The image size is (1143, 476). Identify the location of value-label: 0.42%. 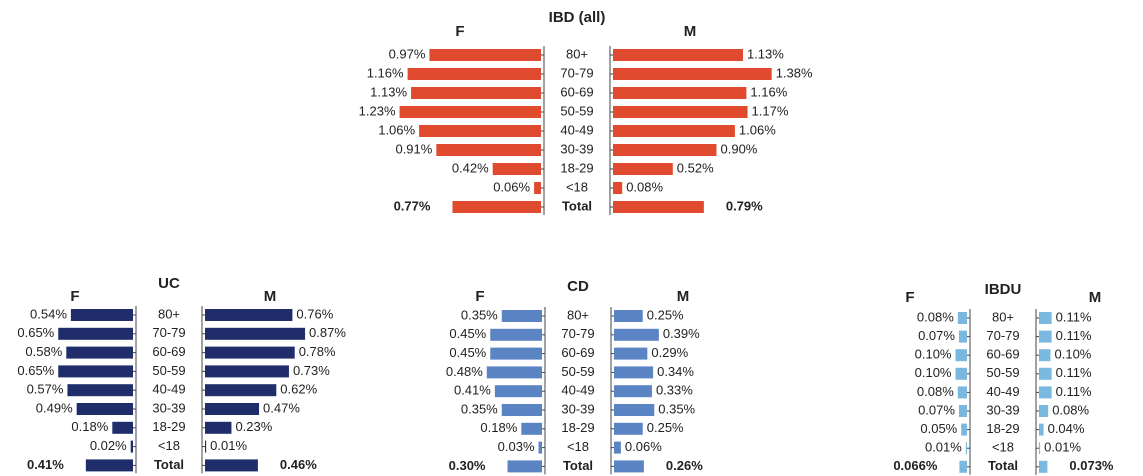
(470, 167).